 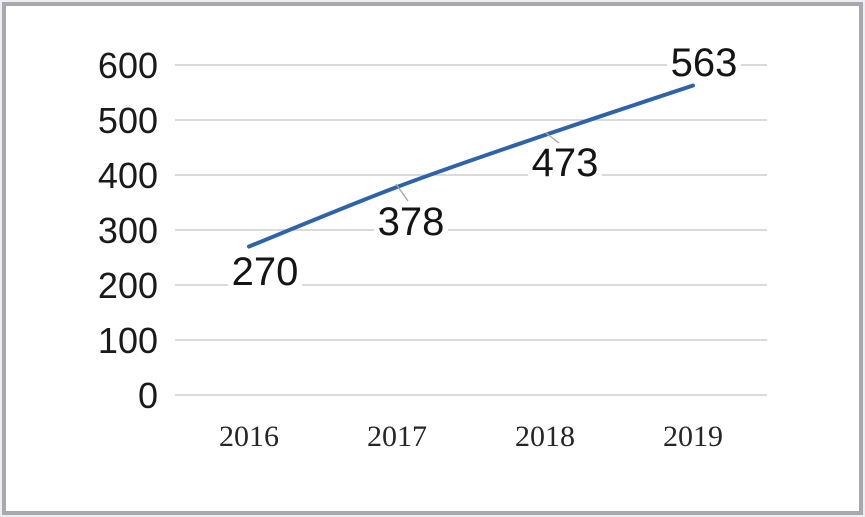 I want to click on y-axis-labels: 600 500 400 300 200 100 0, so click(x=128, y=230).